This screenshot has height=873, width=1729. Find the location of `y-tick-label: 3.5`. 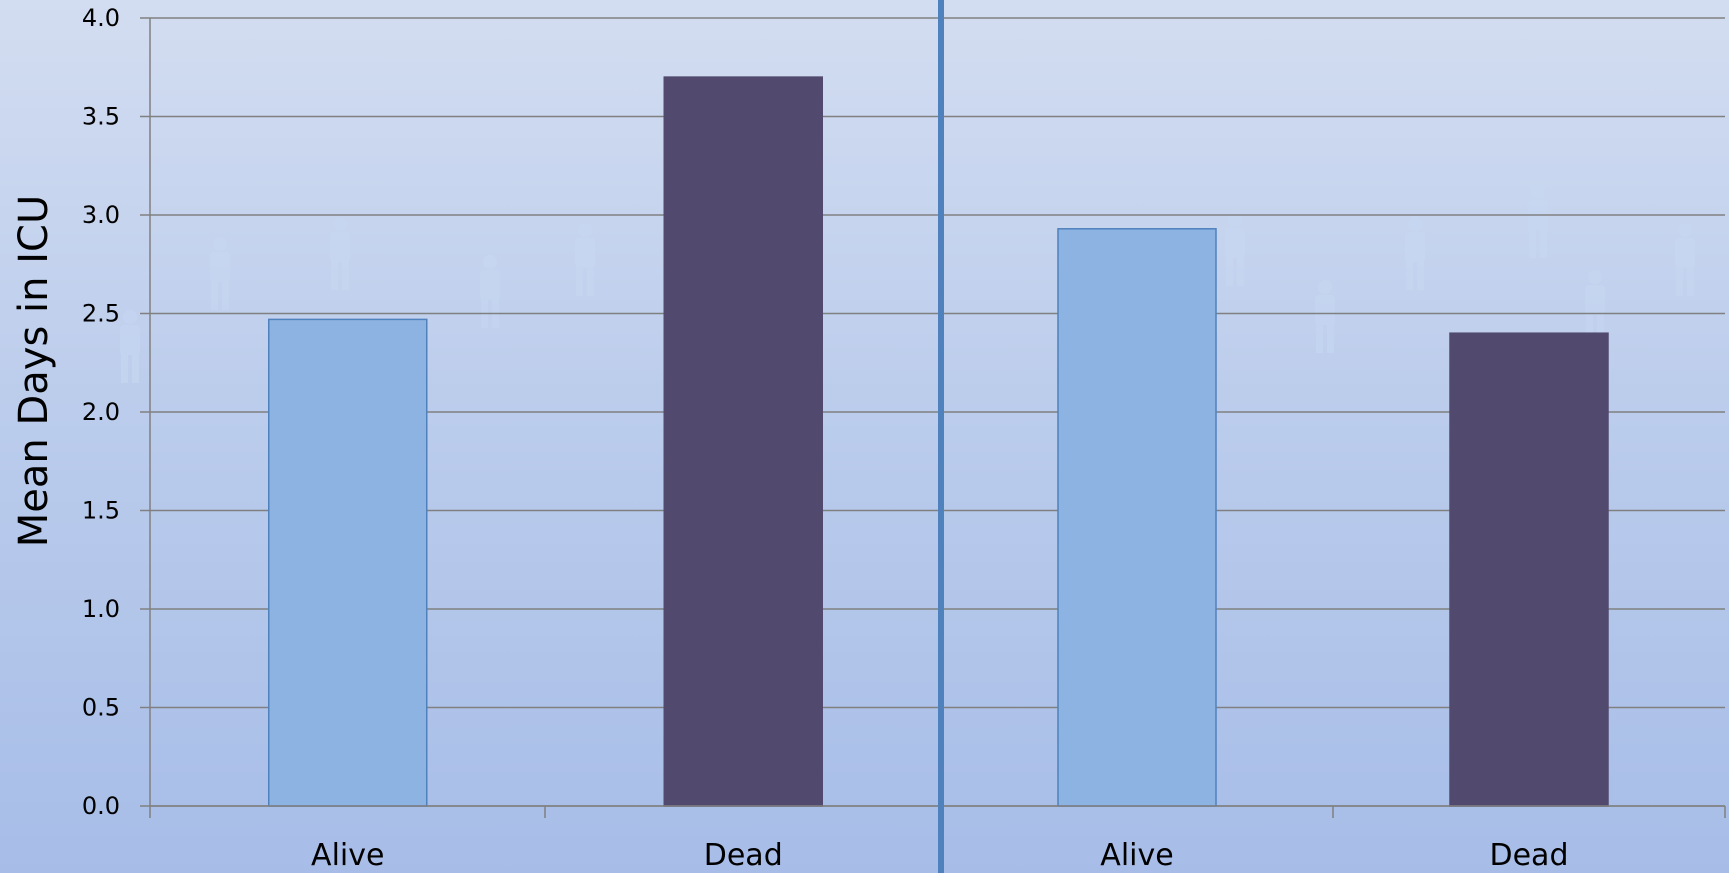

y-tick-label: 3.5 is located at coordinates (101, 117).